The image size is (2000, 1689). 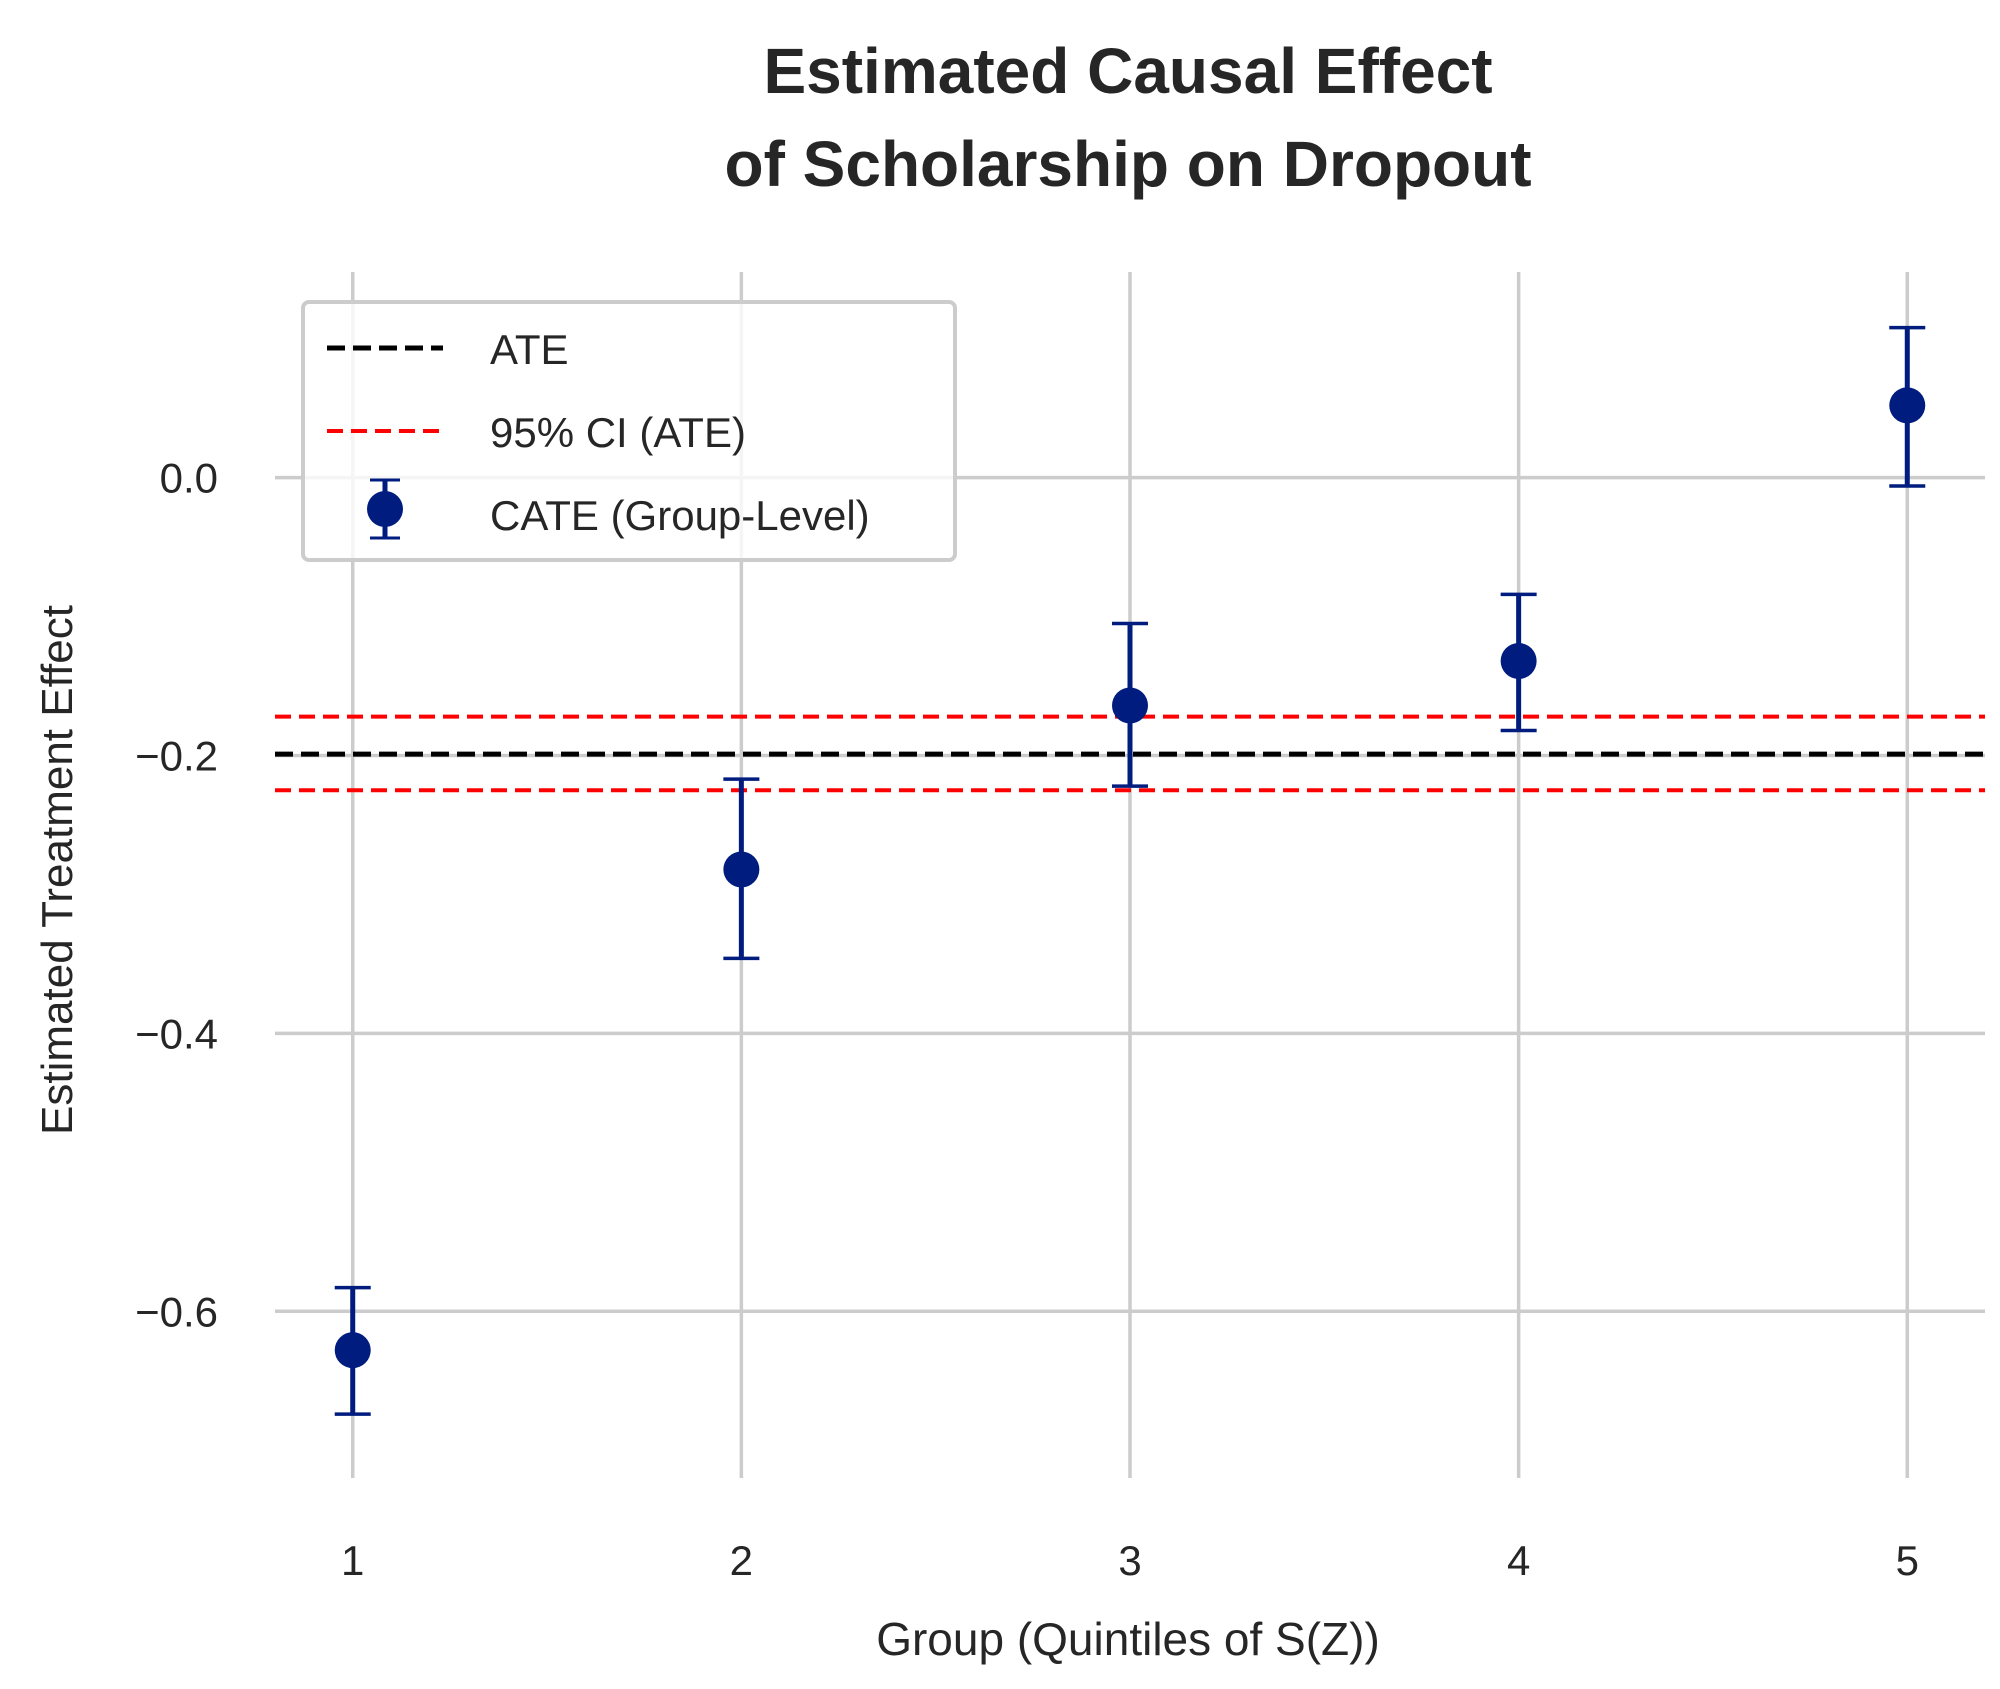 What do you see at coordinates (176, 756) in the screenshot?
I see `y-tick-label: −0.2` at bounding box center [176, 756].